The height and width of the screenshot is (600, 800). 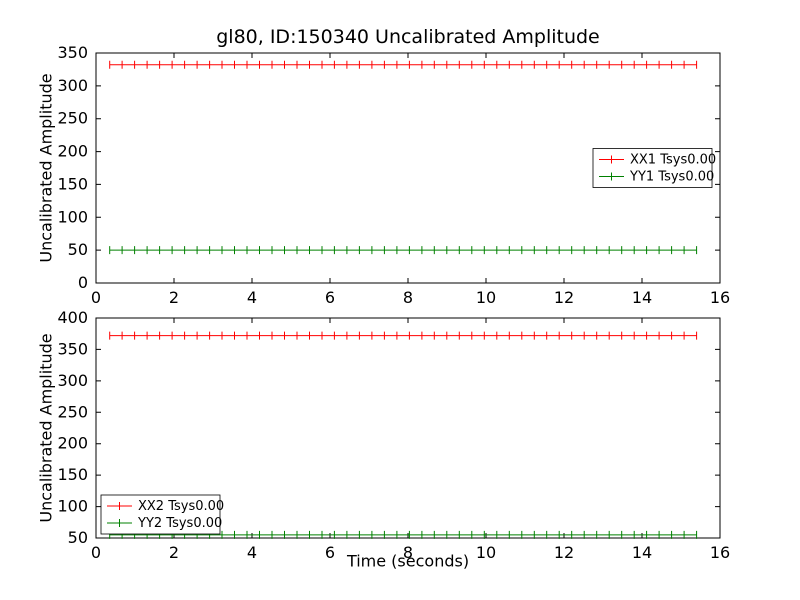 What do you see at coordinates (181, 506) in the screenshot?
I see `legend-label: XX2 Tsys0.00` at bounding box center [181, 506].